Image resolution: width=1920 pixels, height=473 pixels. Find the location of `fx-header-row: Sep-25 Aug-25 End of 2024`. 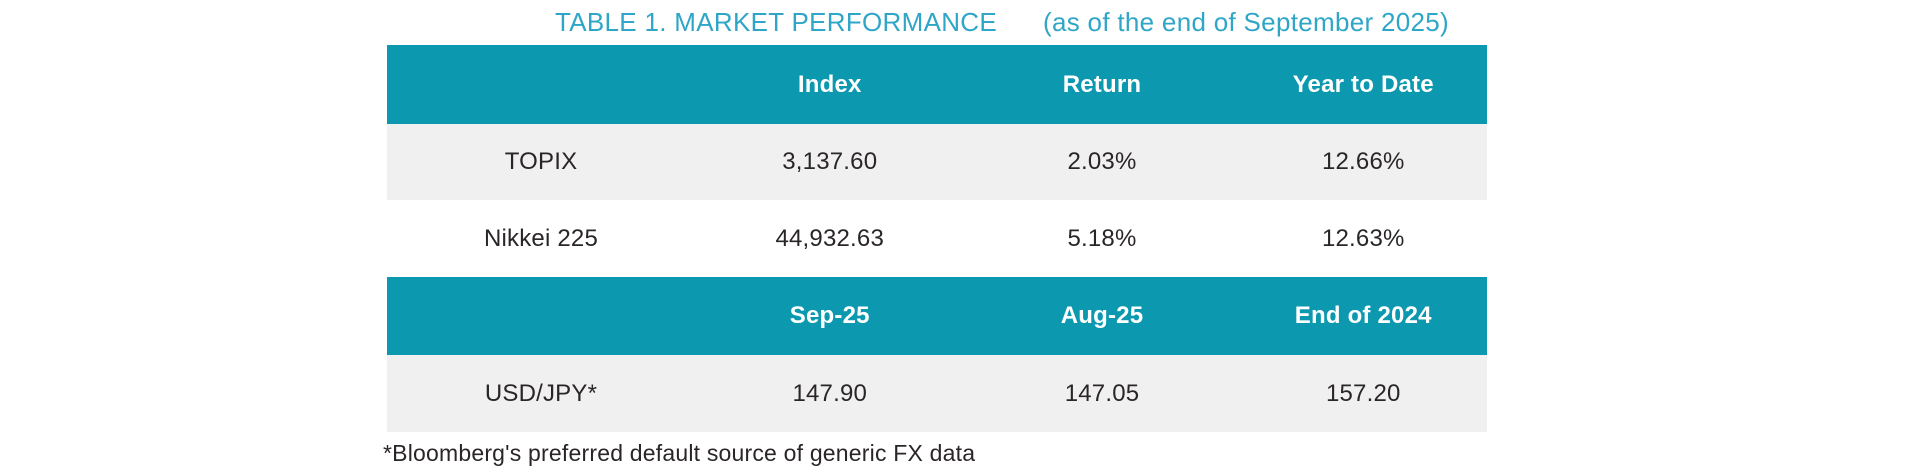

fx-header-row: Sep-25 Aug-25 End of 2024 is located at coordinates (937, 316).